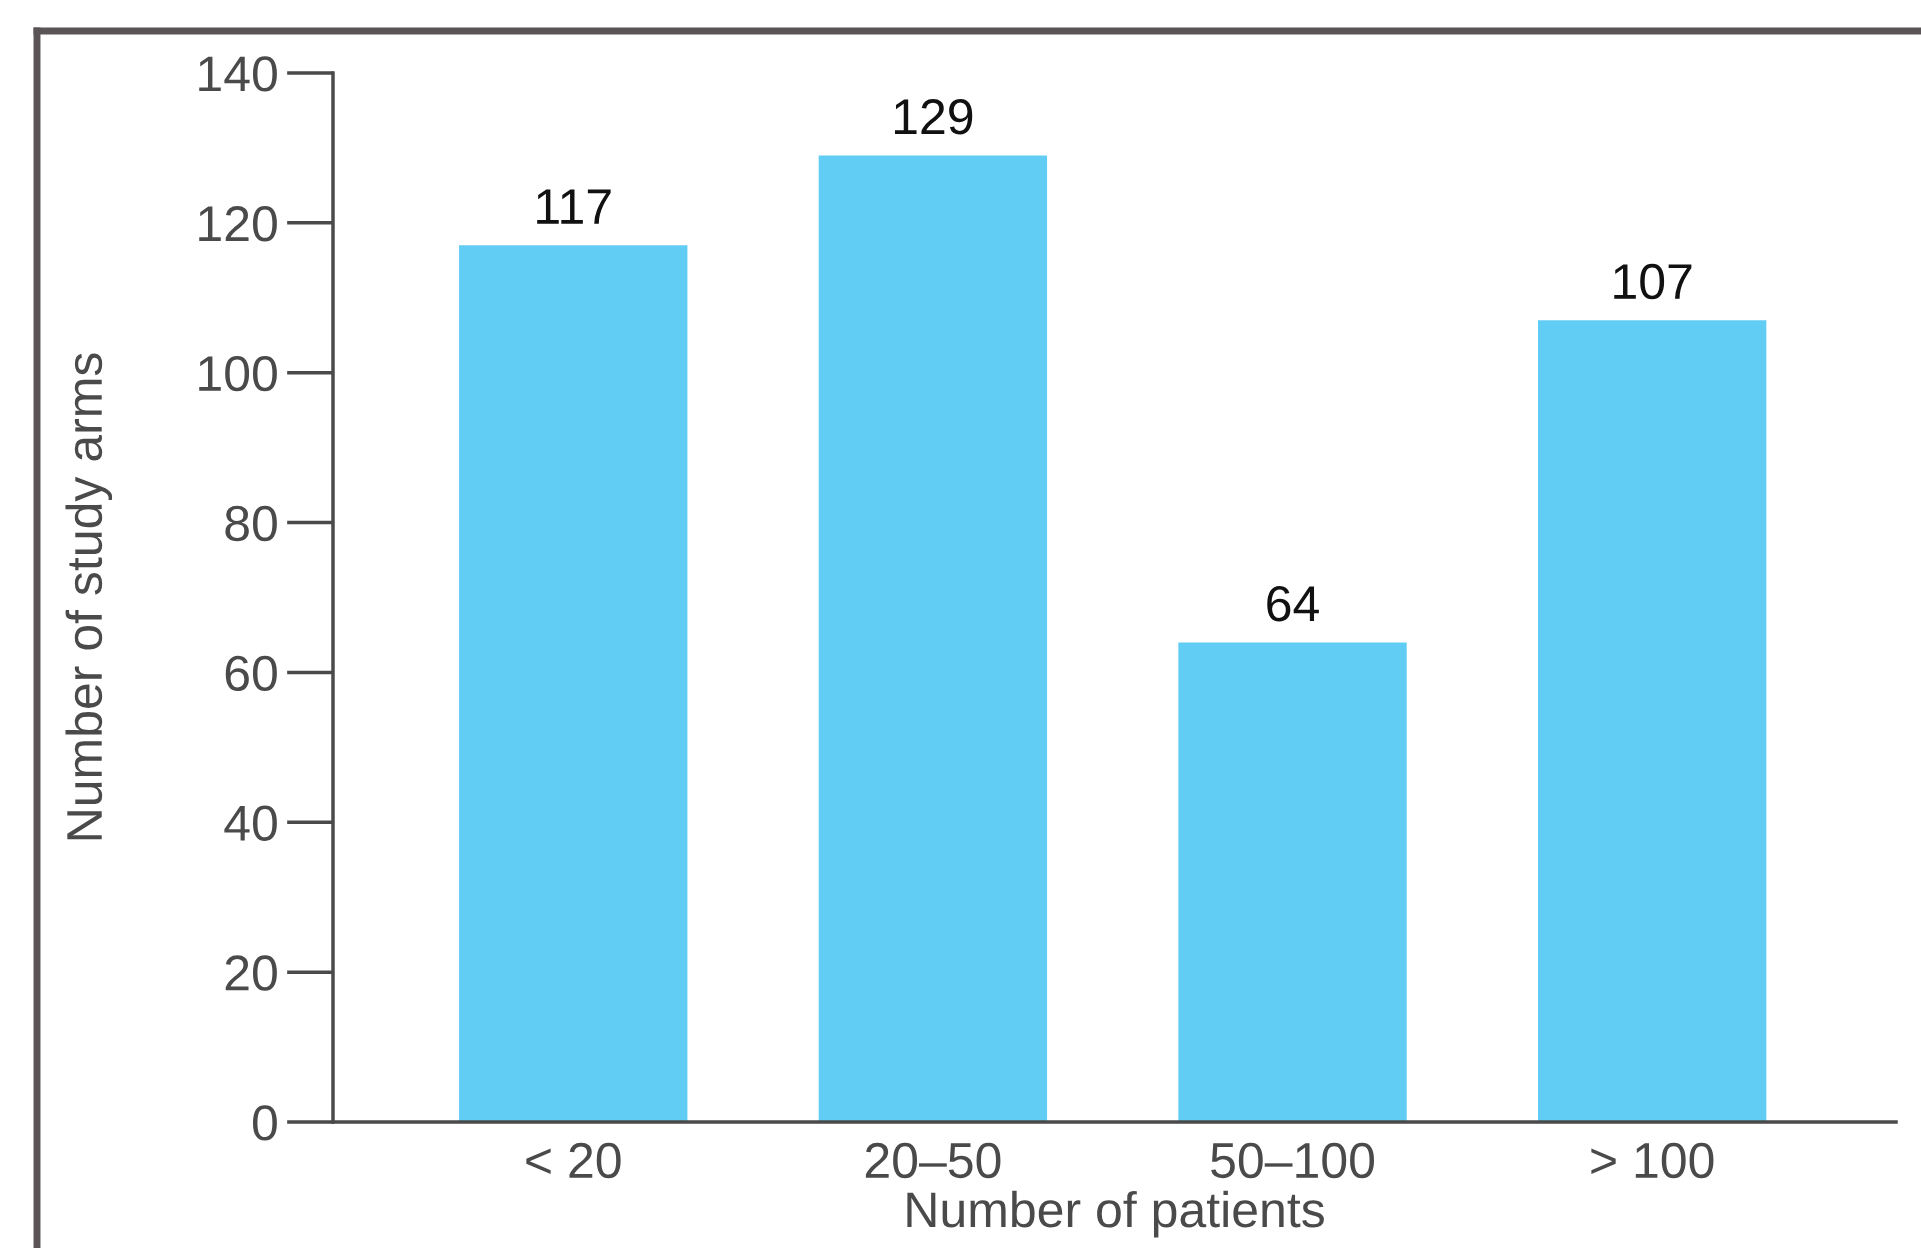 The width and height of the screenshot is (1921, 1248). Describe the element at coordinates (1115, 1214) in the screenshot. I see `x-axis-title: Number of patients` at that location.